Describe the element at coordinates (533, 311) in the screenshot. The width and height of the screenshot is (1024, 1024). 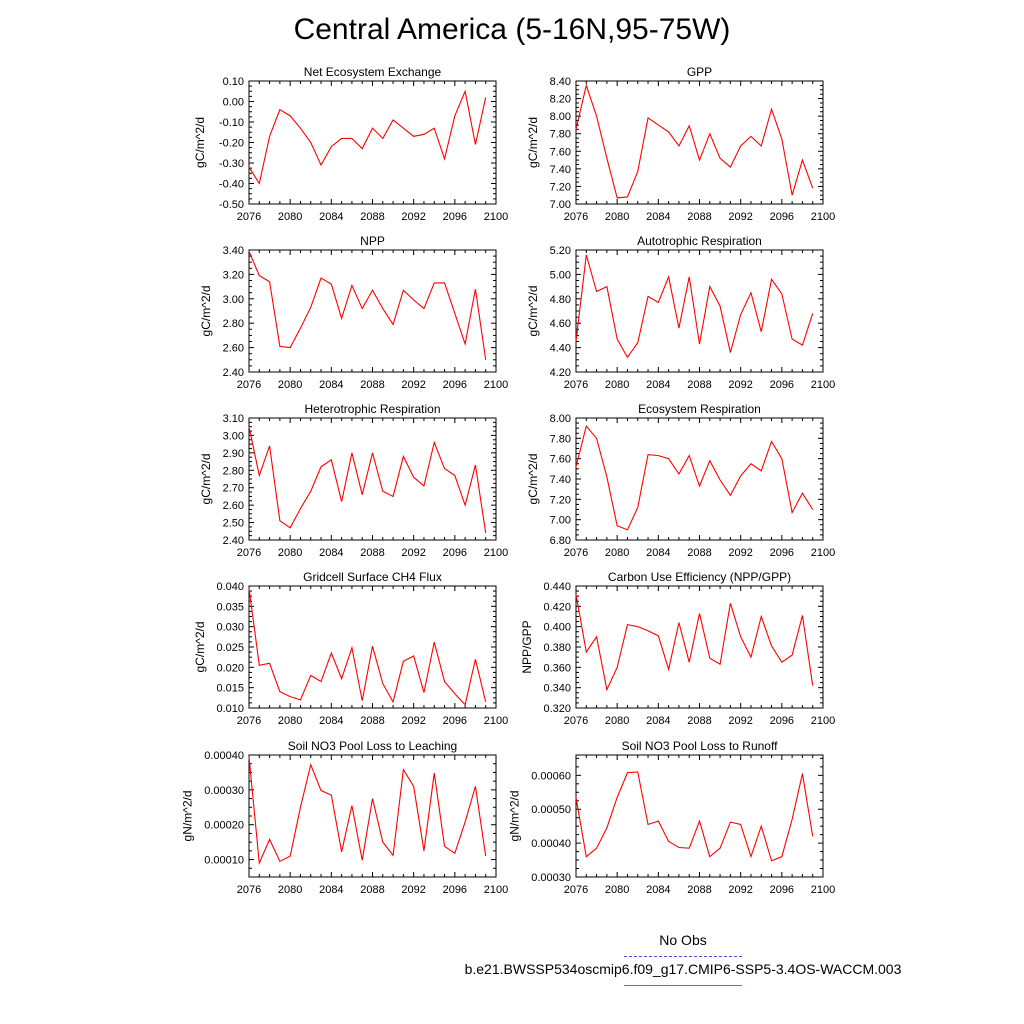
I see `panel-4-ylabel: gC/m^2/d` at that location.